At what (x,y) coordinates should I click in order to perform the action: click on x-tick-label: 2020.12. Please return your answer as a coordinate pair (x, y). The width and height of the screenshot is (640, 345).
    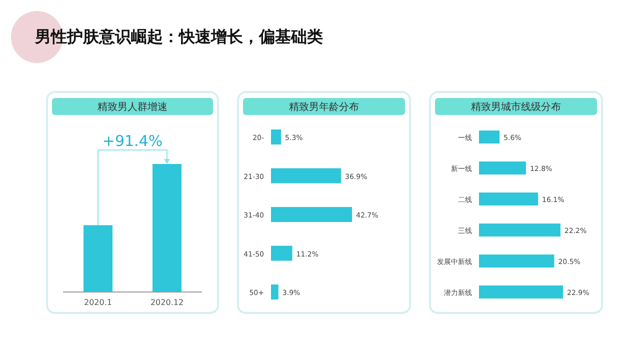
    Looking at the image, I should click on (167, 302).